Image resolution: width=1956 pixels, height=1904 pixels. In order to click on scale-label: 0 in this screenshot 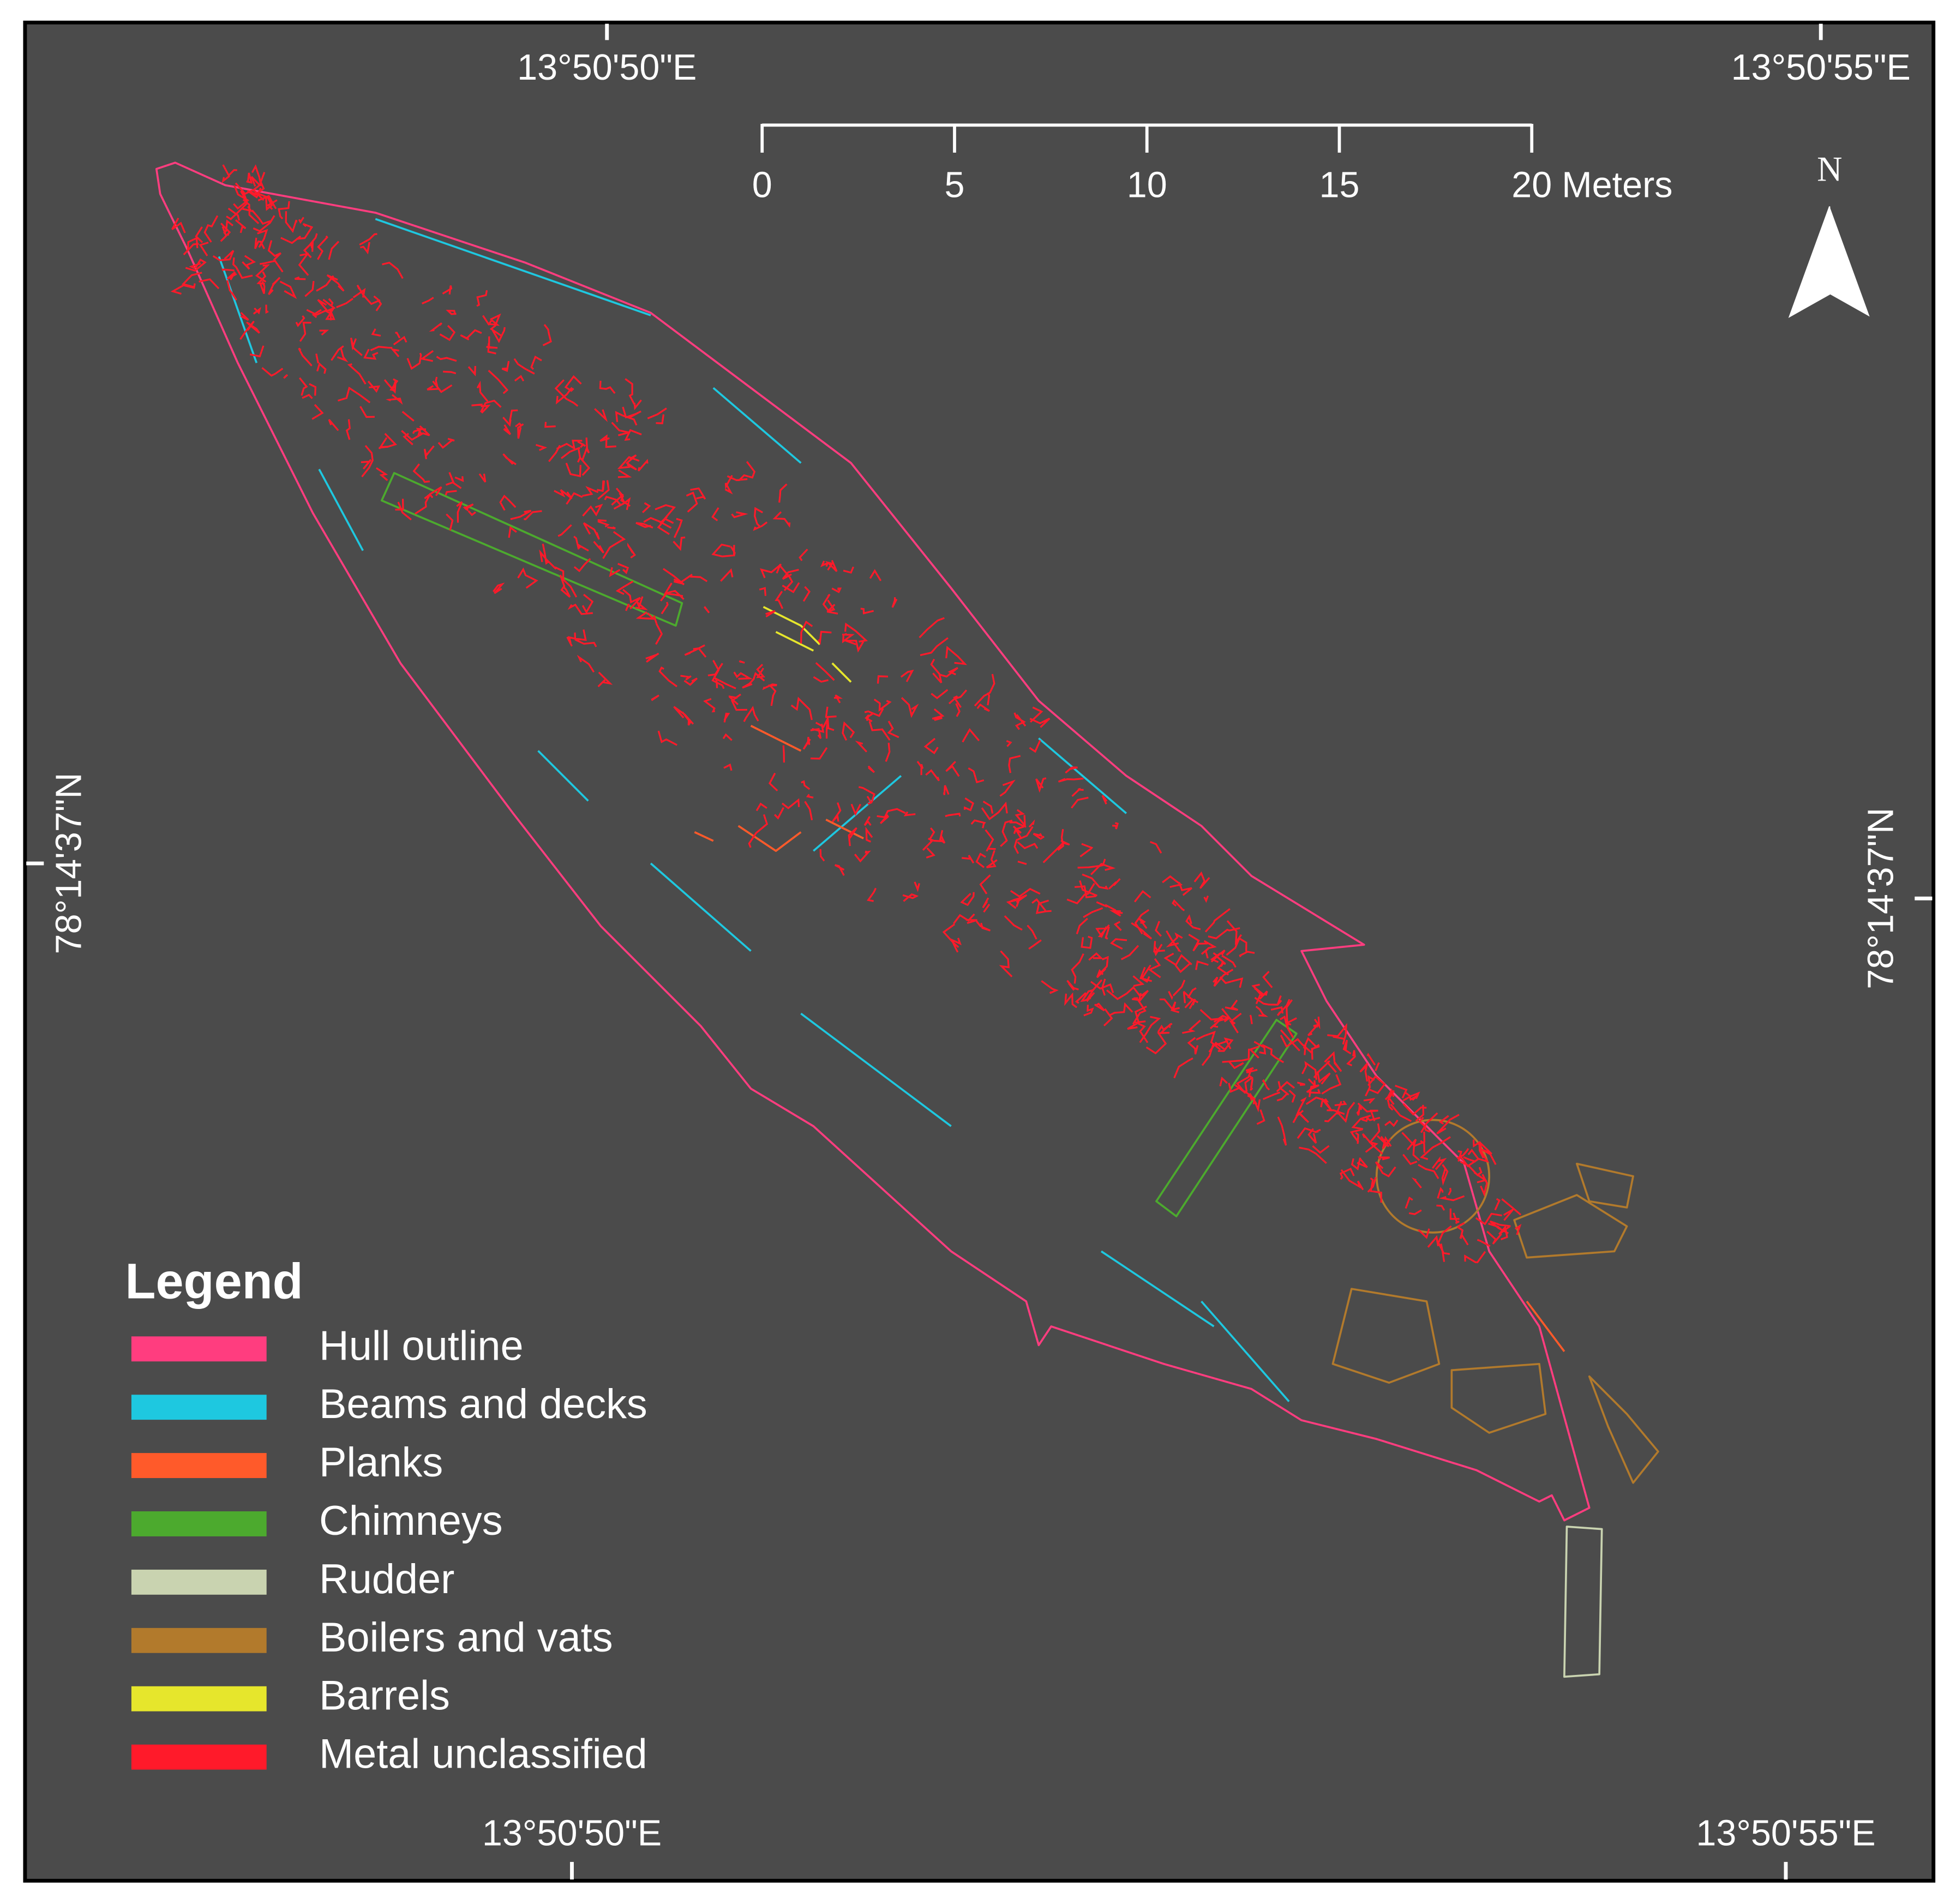, I will do `click(762, 185)`.